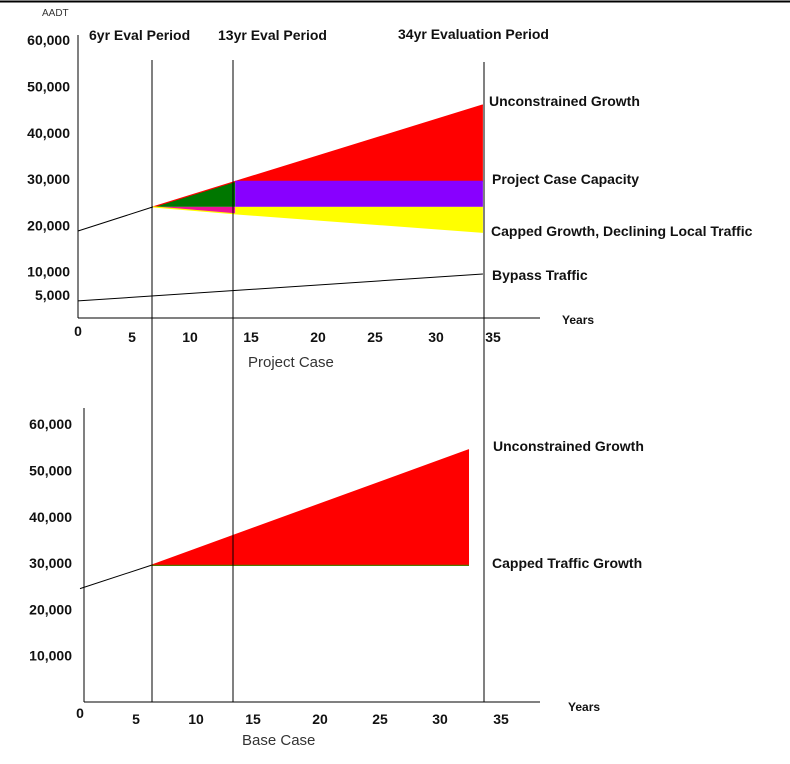 This screenshot has width=790, height=764. Describe the element at coordinates (280, 287) in the screenshot. I see `series-line-bypass-traffic` at that location.